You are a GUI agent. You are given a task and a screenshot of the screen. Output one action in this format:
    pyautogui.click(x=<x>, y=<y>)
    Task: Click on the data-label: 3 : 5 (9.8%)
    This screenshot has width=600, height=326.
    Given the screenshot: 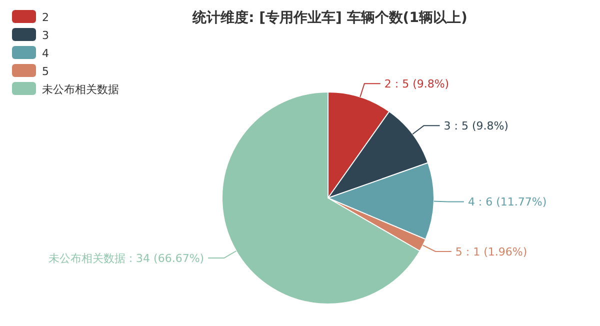 What is the action you would take?
    pyautogui.click(x=476, y=126)
    